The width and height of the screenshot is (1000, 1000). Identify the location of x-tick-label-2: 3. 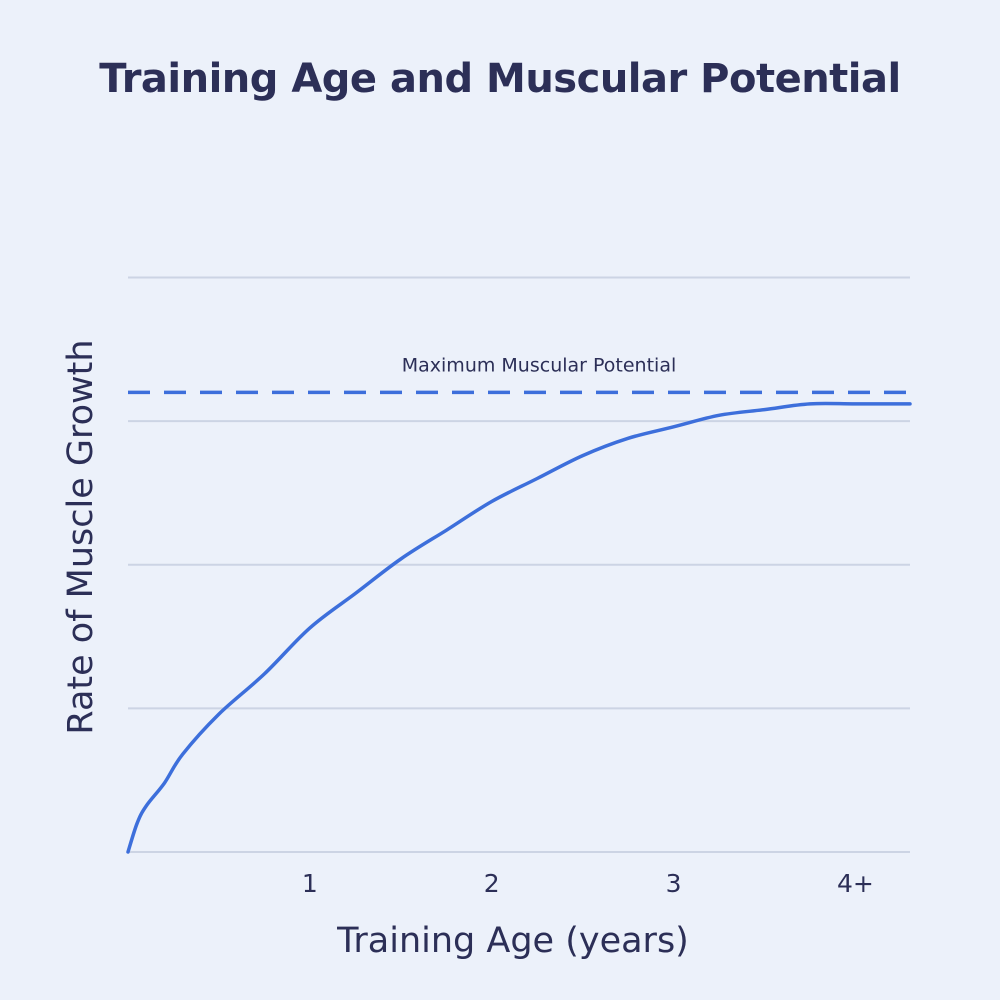
(674, 883).